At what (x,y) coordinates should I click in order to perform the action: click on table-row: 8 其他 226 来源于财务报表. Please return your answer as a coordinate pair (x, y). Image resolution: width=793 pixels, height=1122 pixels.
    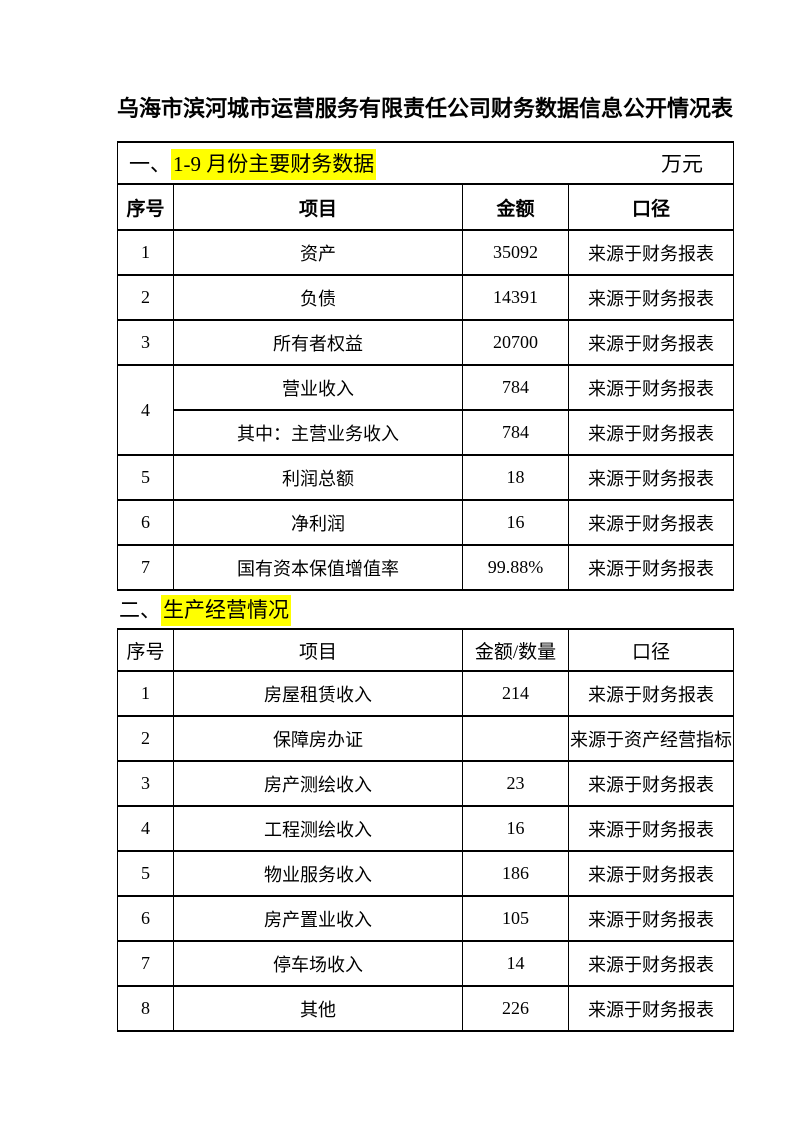
    Looking at the image, I should click on (425, 1008).